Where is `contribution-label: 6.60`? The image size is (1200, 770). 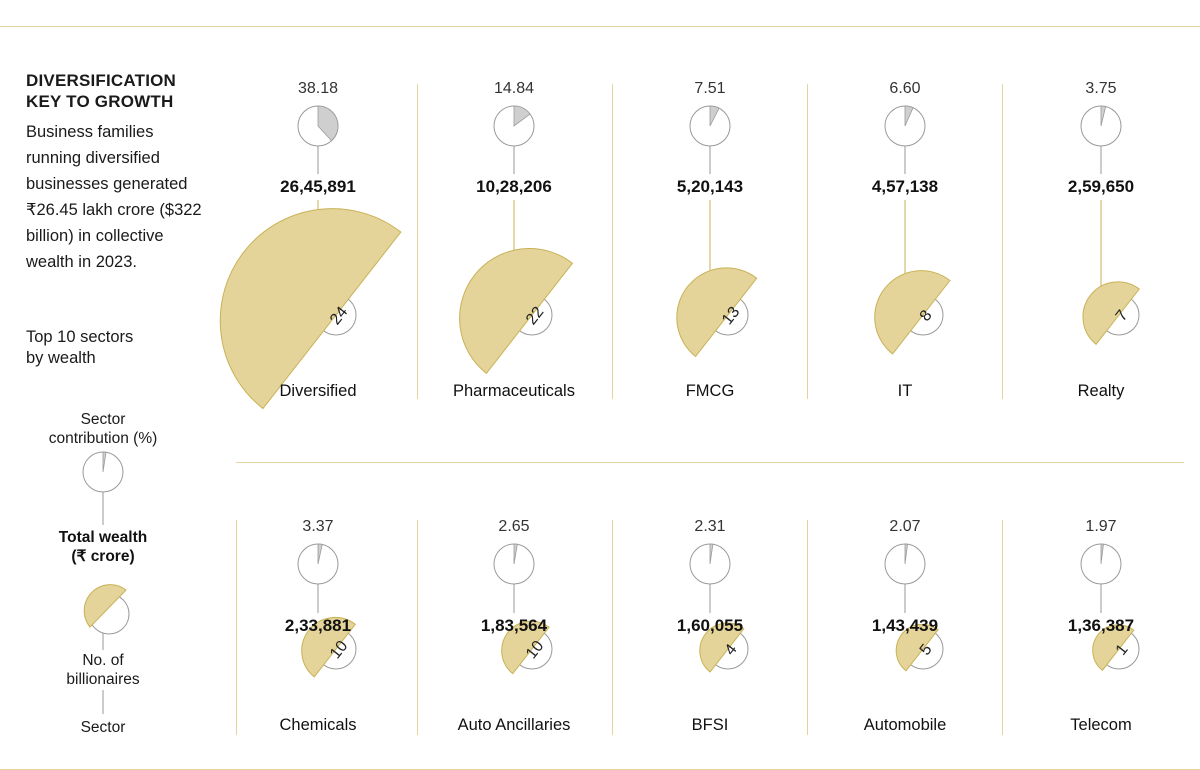 contribution-label: 6.60 is located at coordinates (905, 88).